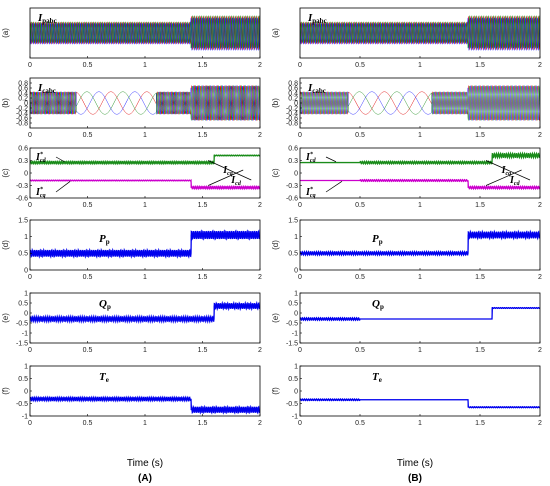 The width and height of the screenshot is (550, 486). I want to click on y-tick-label: -0.3, so click(292, 186).